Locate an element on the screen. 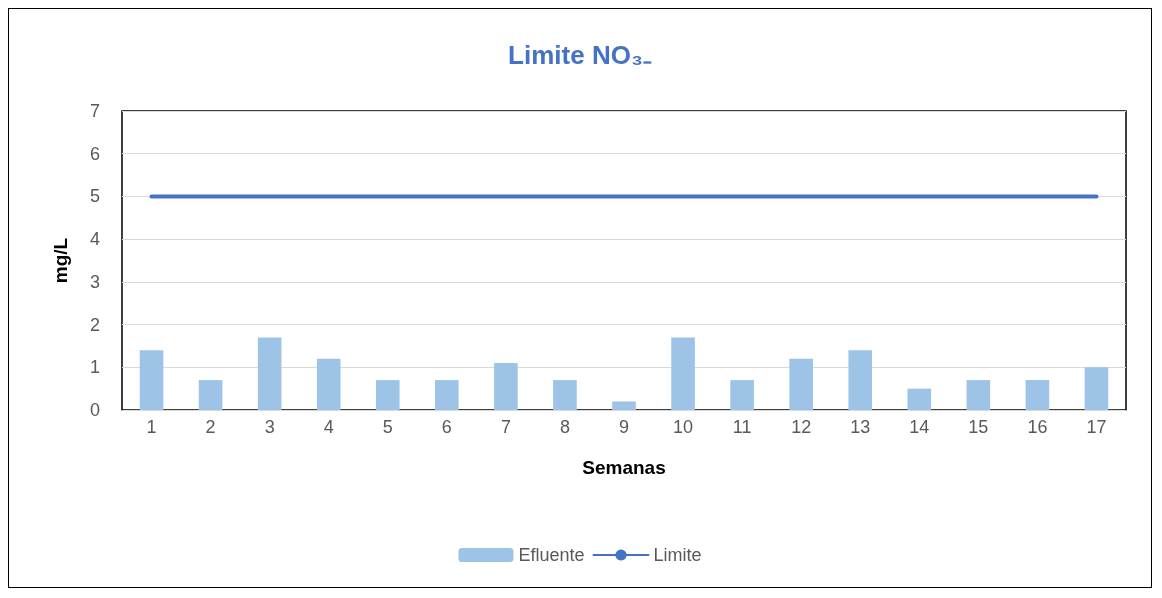  y-tick-label: 3 is located at coordinates (94, 281).